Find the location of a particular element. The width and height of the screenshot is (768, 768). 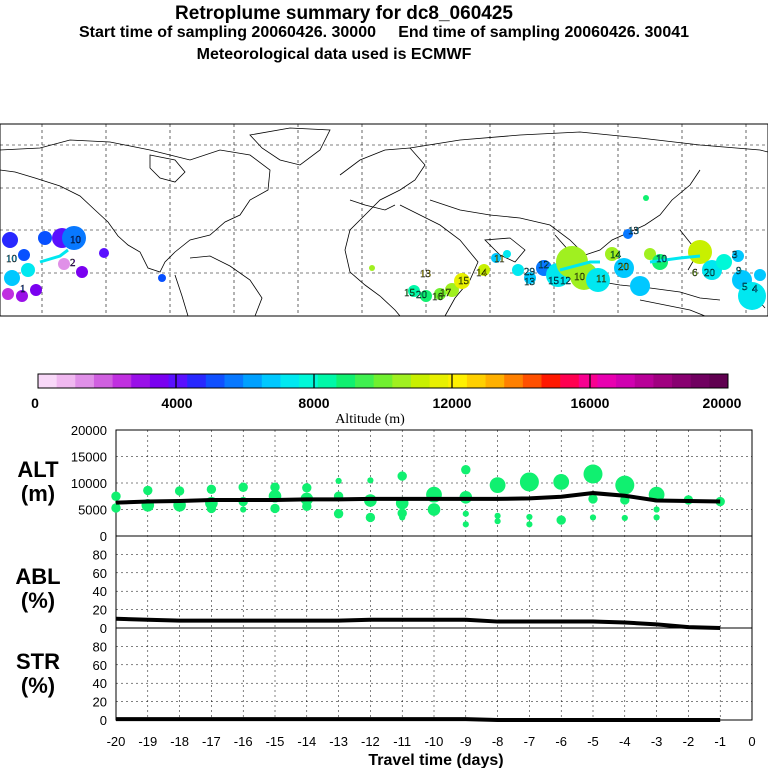

str-line is located at coordinates (418, 719).